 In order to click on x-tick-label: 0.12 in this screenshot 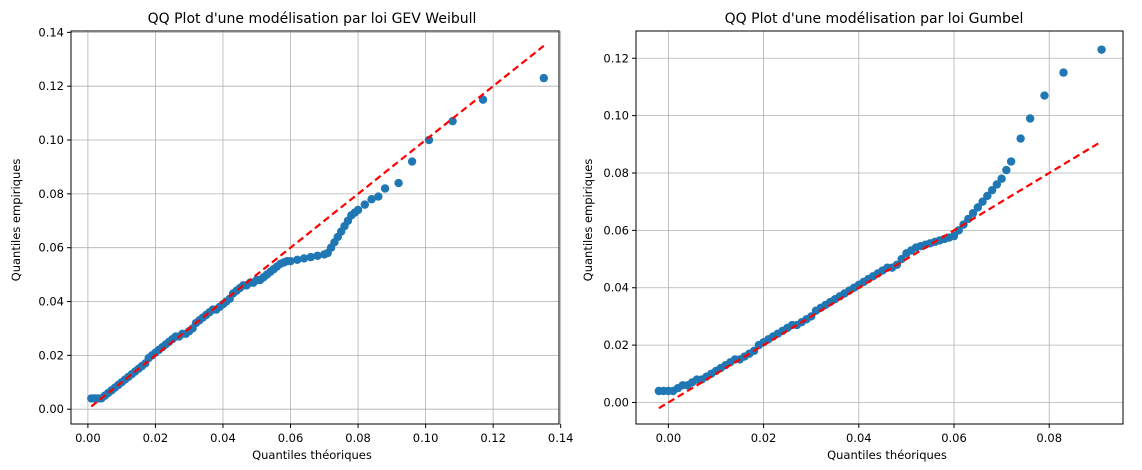, I will do `click(493, 438)`.